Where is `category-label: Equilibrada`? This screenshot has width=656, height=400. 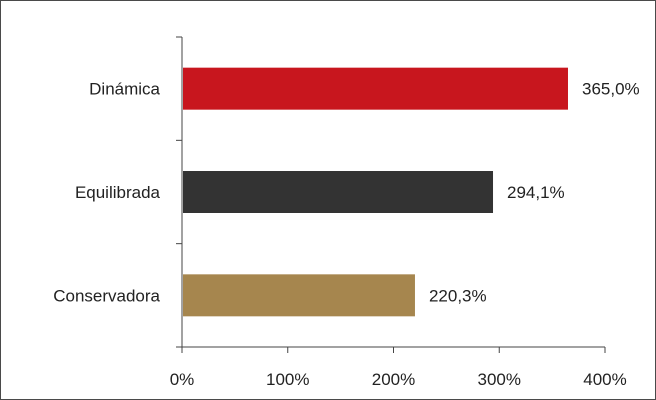 category-label: Equilibrada is located at coordinates (118, 192).